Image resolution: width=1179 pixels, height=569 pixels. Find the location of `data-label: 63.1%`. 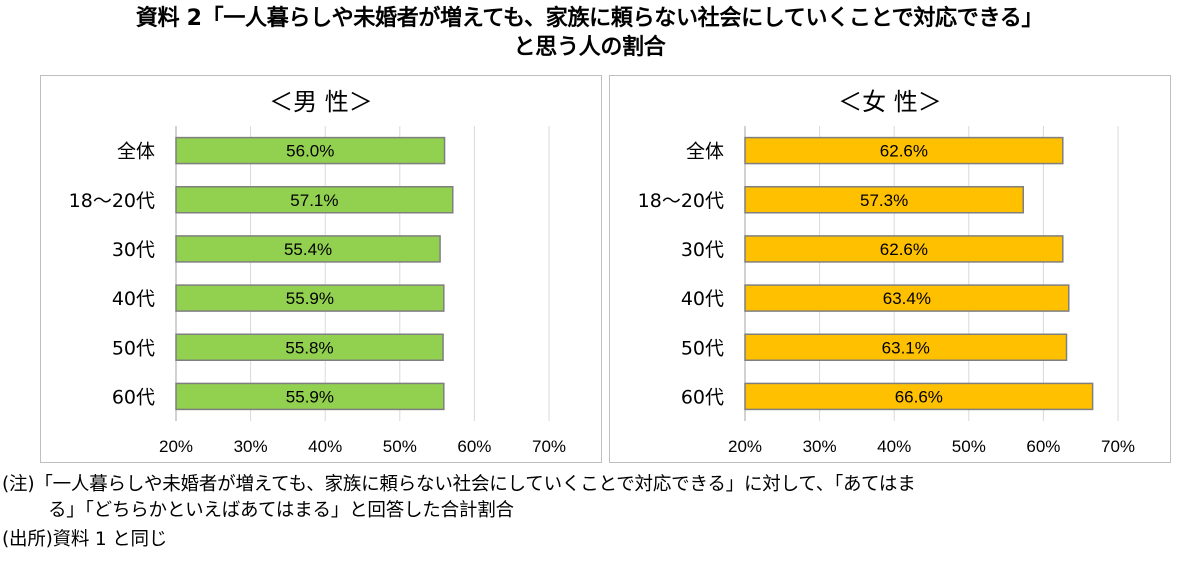

data-label: 63.1% is located at coordinates (906, 347).